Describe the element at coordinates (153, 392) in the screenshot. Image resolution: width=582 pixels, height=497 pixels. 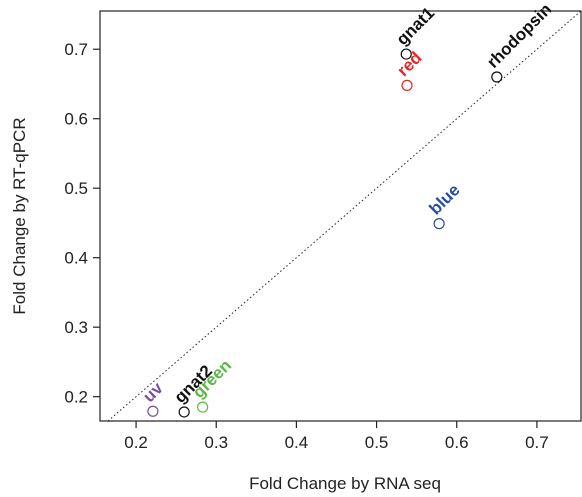
I see `point-label-uv: uv` at that location.